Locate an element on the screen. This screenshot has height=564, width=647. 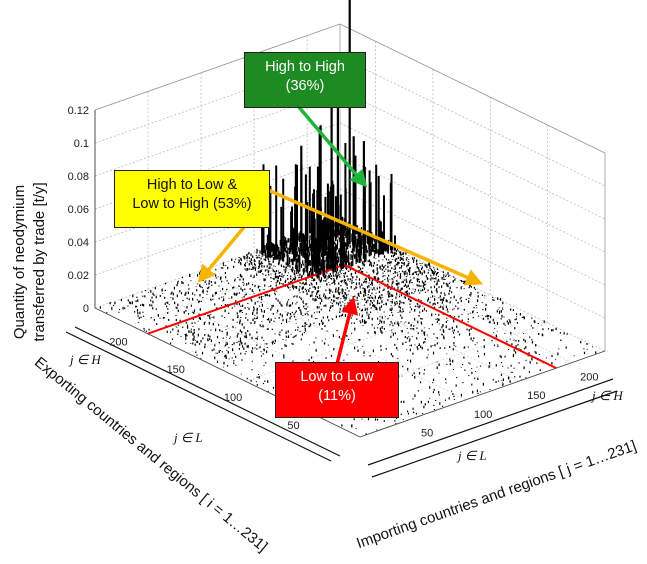
high-low-boundary-lines is located at coordinates (352, 316).